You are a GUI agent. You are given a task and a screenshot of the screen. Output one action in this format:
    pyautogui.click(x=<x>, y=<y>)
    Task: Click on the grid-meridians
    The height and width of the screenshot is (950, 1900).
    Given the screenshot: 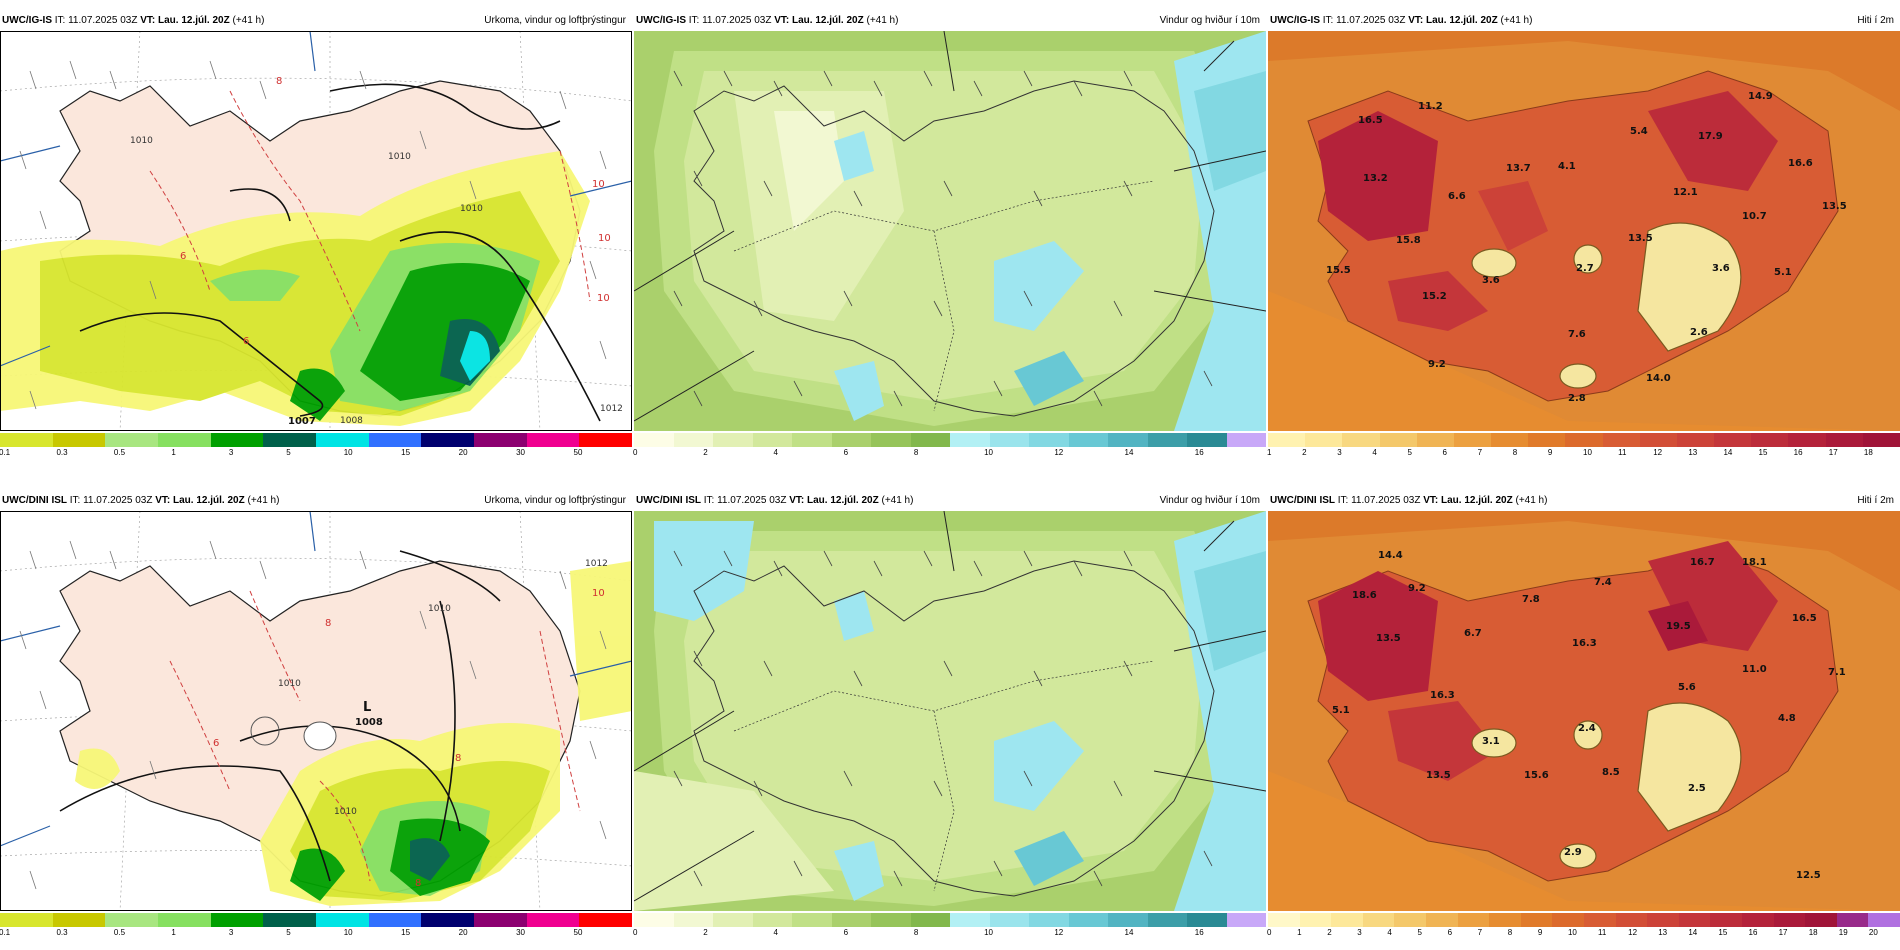 What is the action you would take?
    pyautogui.click(x=316, y=199)
    